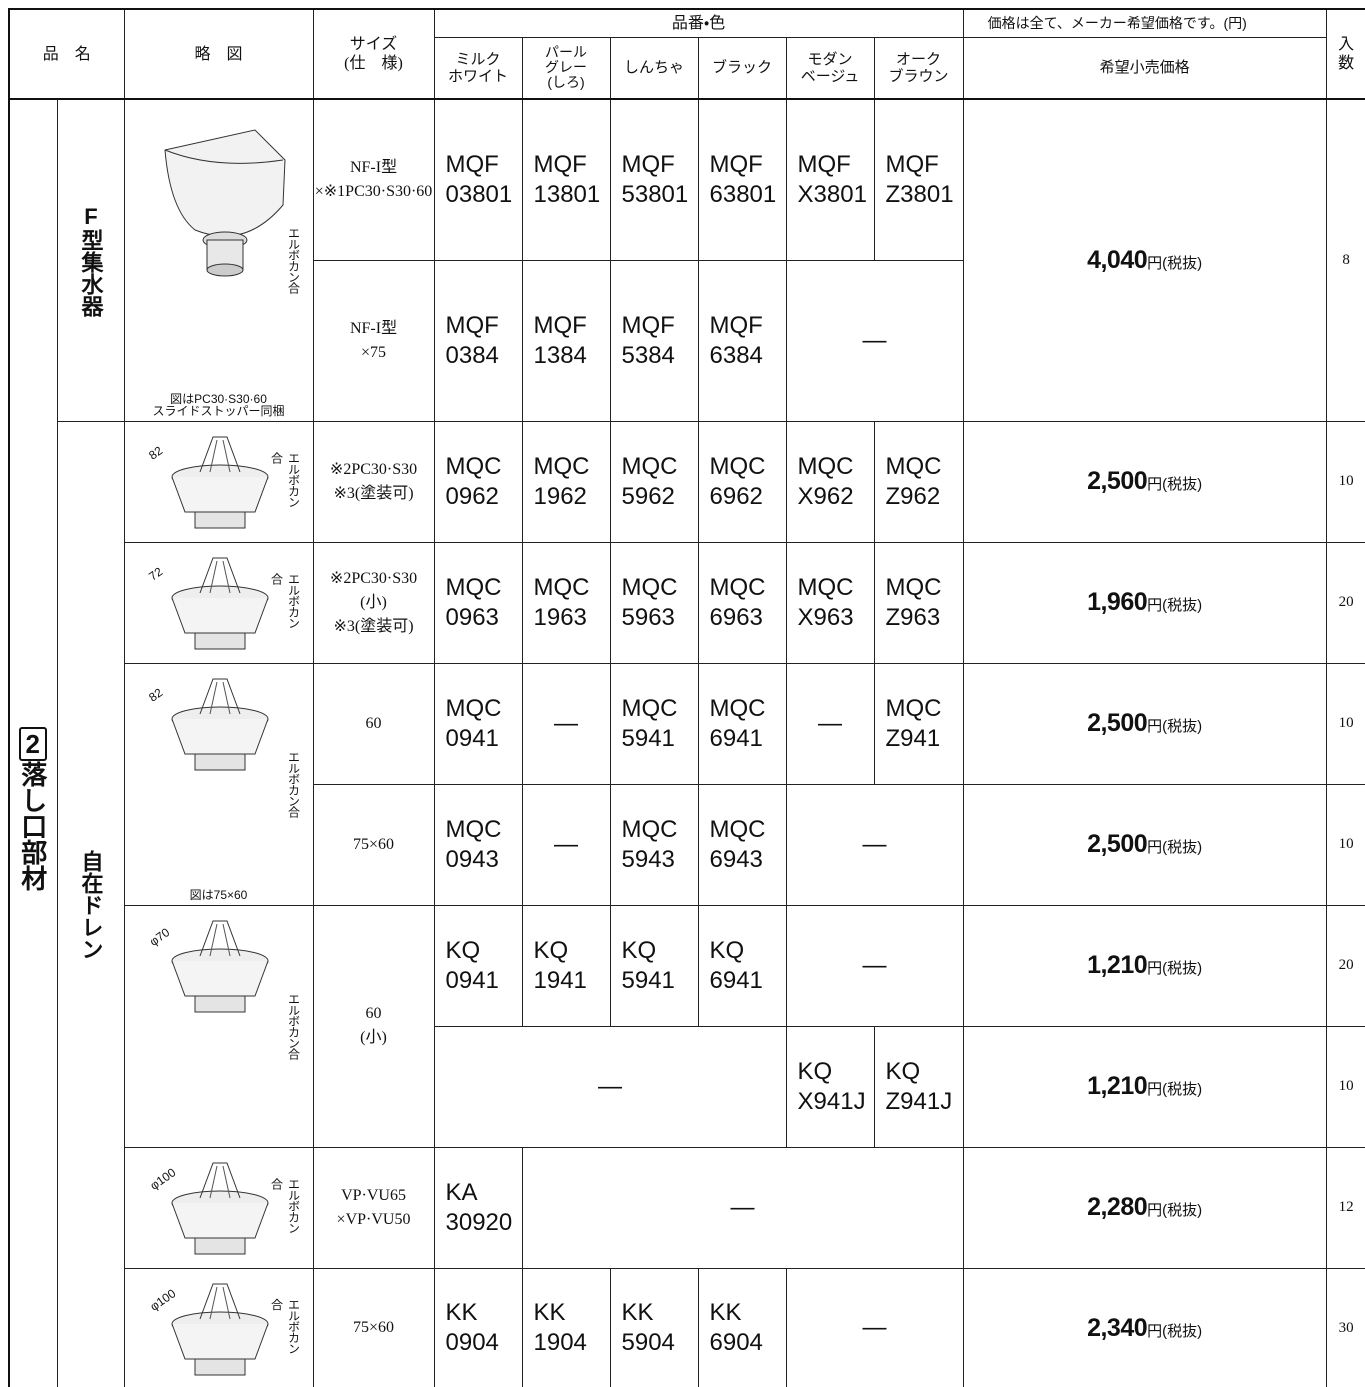 The width and height of the screenshot is (1365, 1387). What do you see at coordinates (90, 260) in the screenshot?
I see `group-name: F型集水器` at bounding box center [90, 260].